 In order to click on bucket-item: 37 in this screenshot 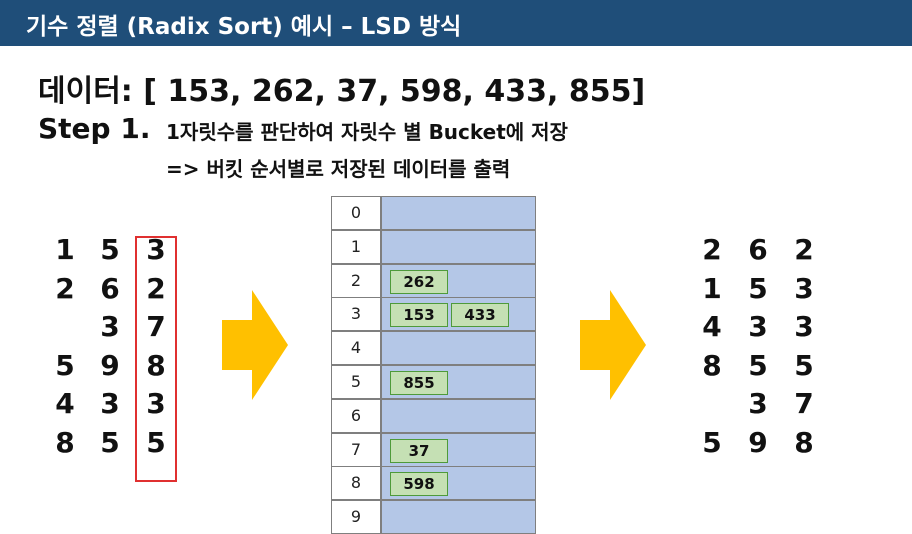, I will do `click(419, 450)`.